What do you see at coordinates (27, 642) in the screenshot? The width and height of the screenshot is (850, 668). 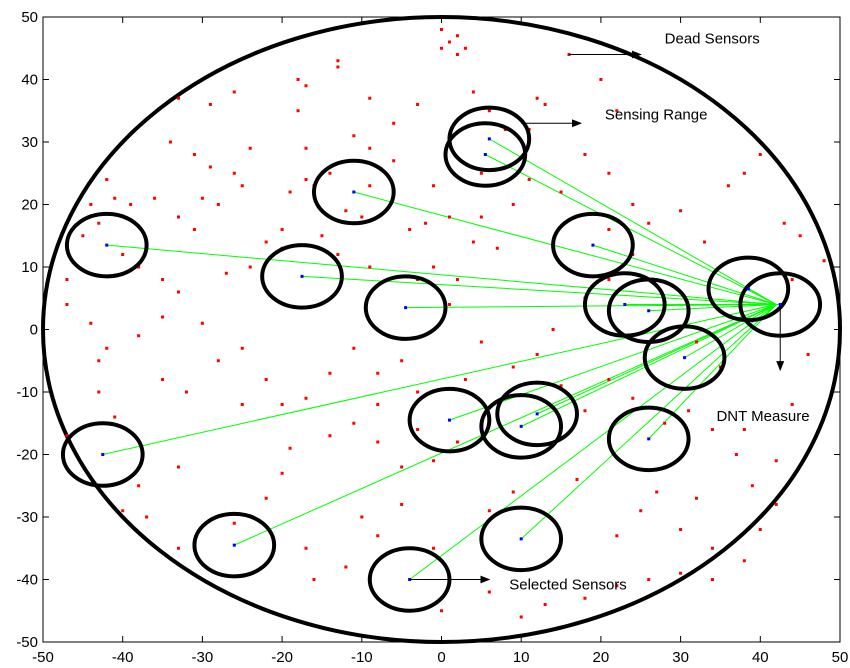 I see `y-tick-label: -50` at bounding box center [27, 642].